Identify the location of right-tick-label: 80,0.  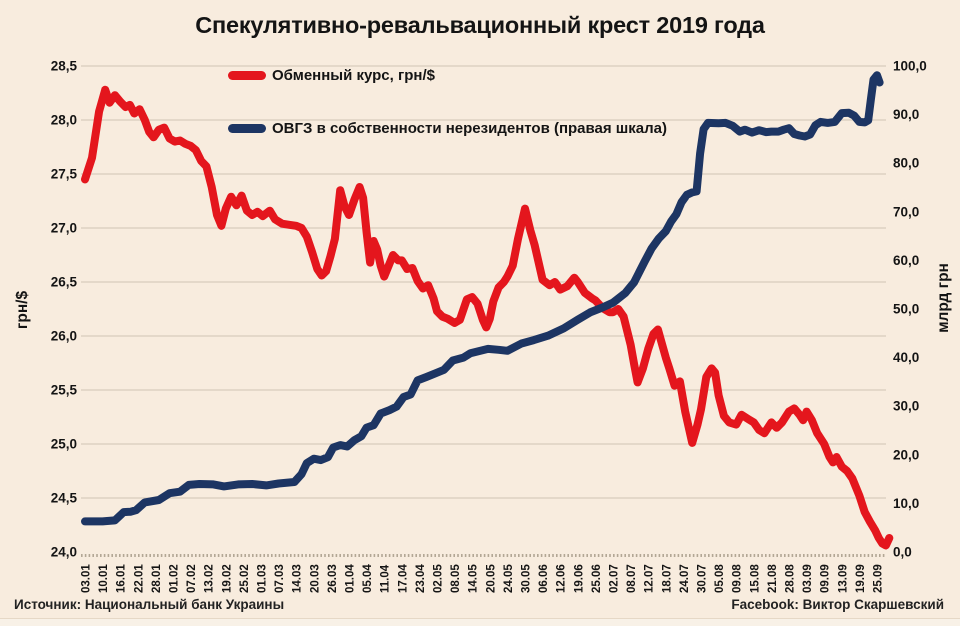
(906, 163).